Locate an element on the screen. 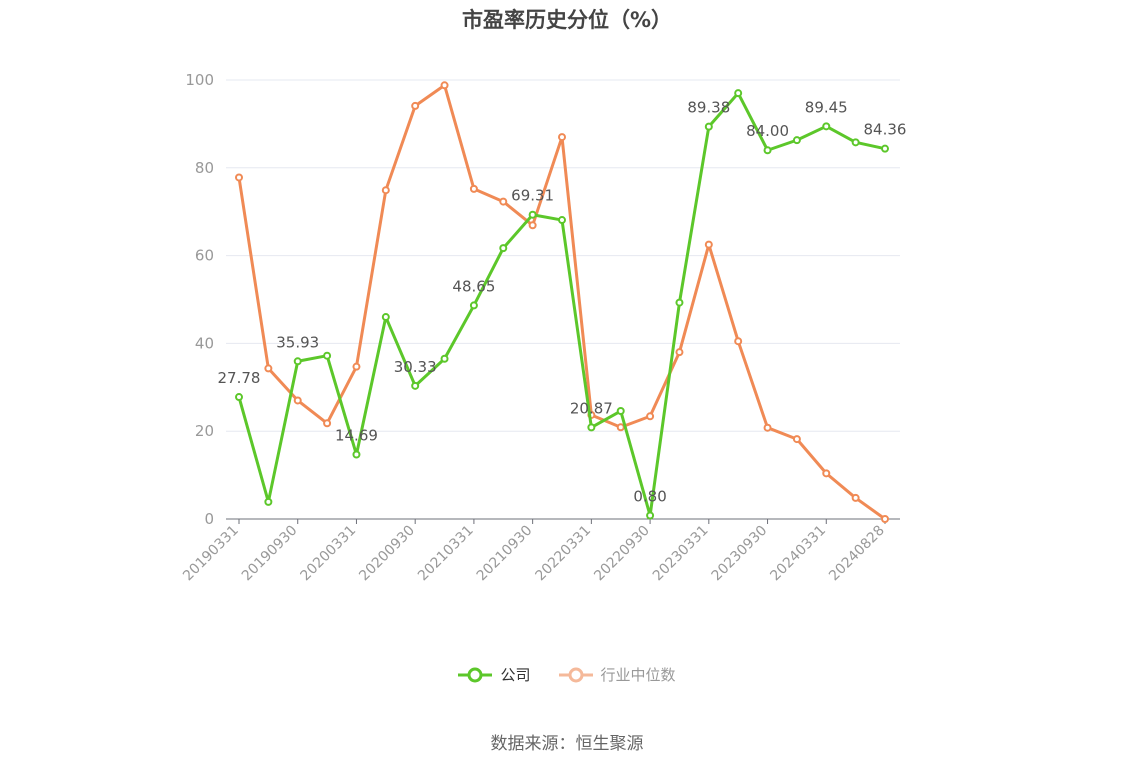 The image size is (1134, 766). x-tick-label: 20210331 is located at coordinates (446, 554).